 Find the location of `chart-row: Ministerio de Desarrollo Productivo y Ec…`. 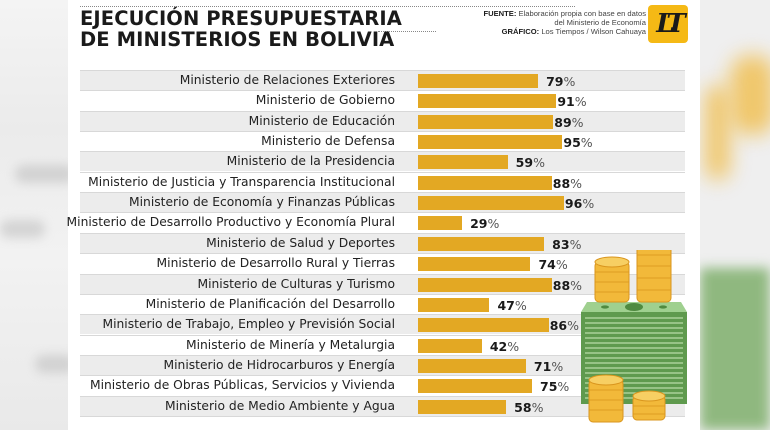

chart-row: Ministerio de Desarrollo Productivo y Ec… is located at coordinates (376, 222).